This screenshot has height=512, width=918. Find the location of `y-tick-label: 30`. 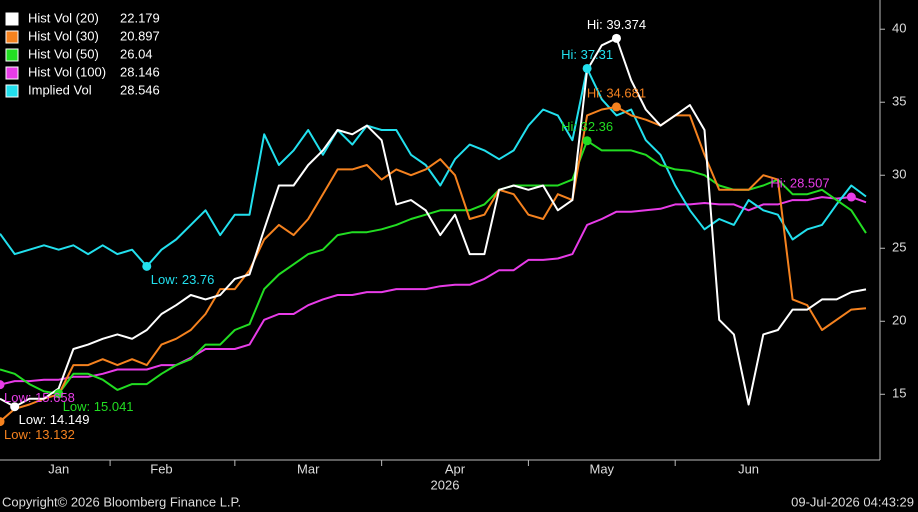

y-tick-label: 30 is located at coordinates (899, 174).